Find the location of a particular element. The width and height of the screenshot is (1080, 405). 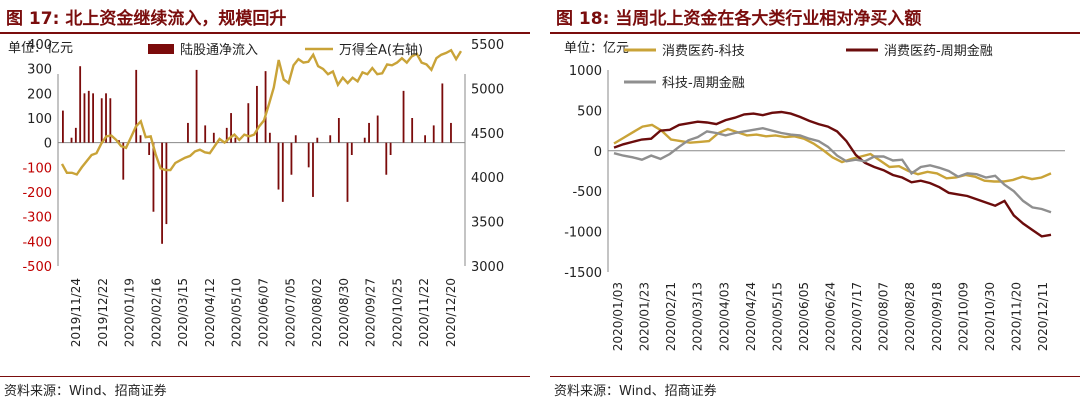

figure-17-left-tick: -200 is located at coordinates (37, 193).